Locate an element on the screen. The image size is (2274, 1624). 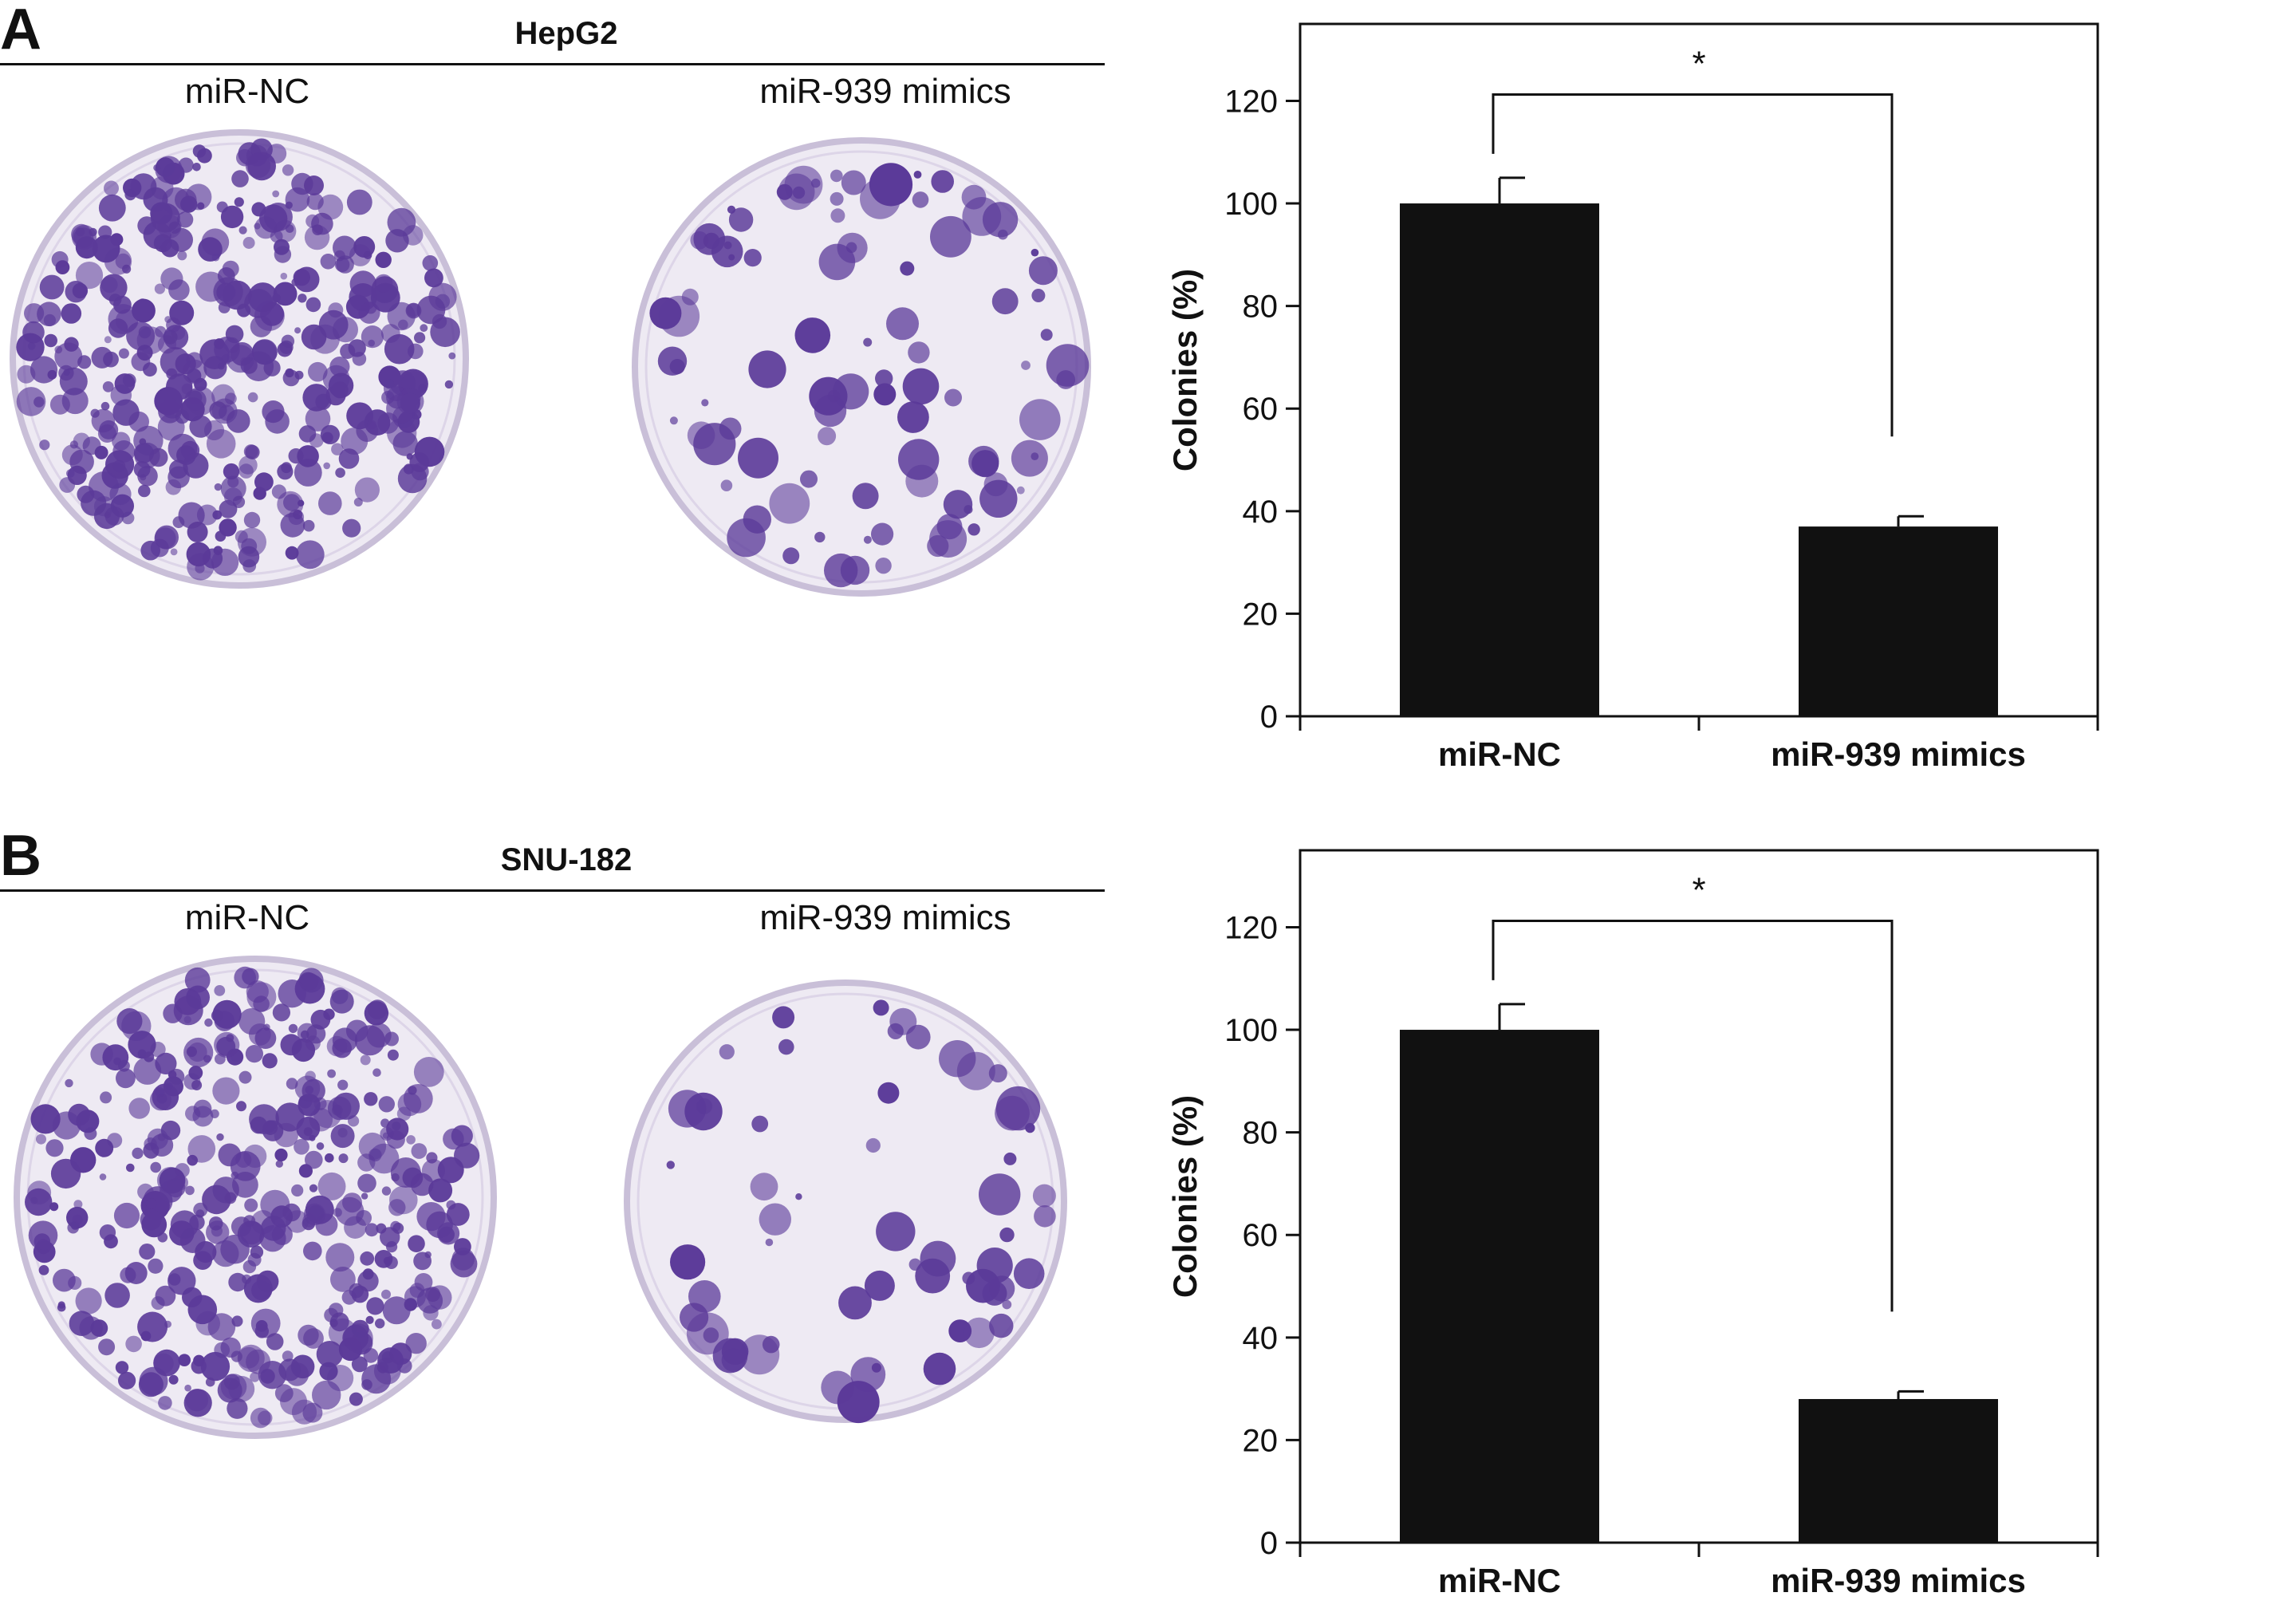
y-tick-label: 120 is located at coordinates (1251, 928).